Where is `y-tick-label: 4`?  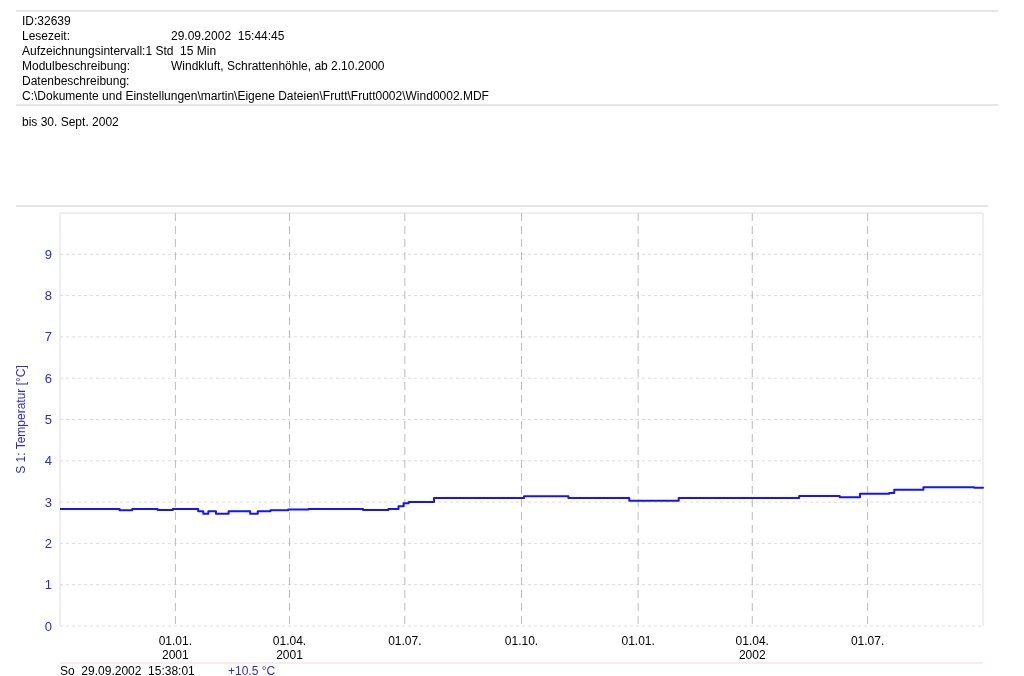 y-tick-label: 4 is located at coordinates (48, 461).